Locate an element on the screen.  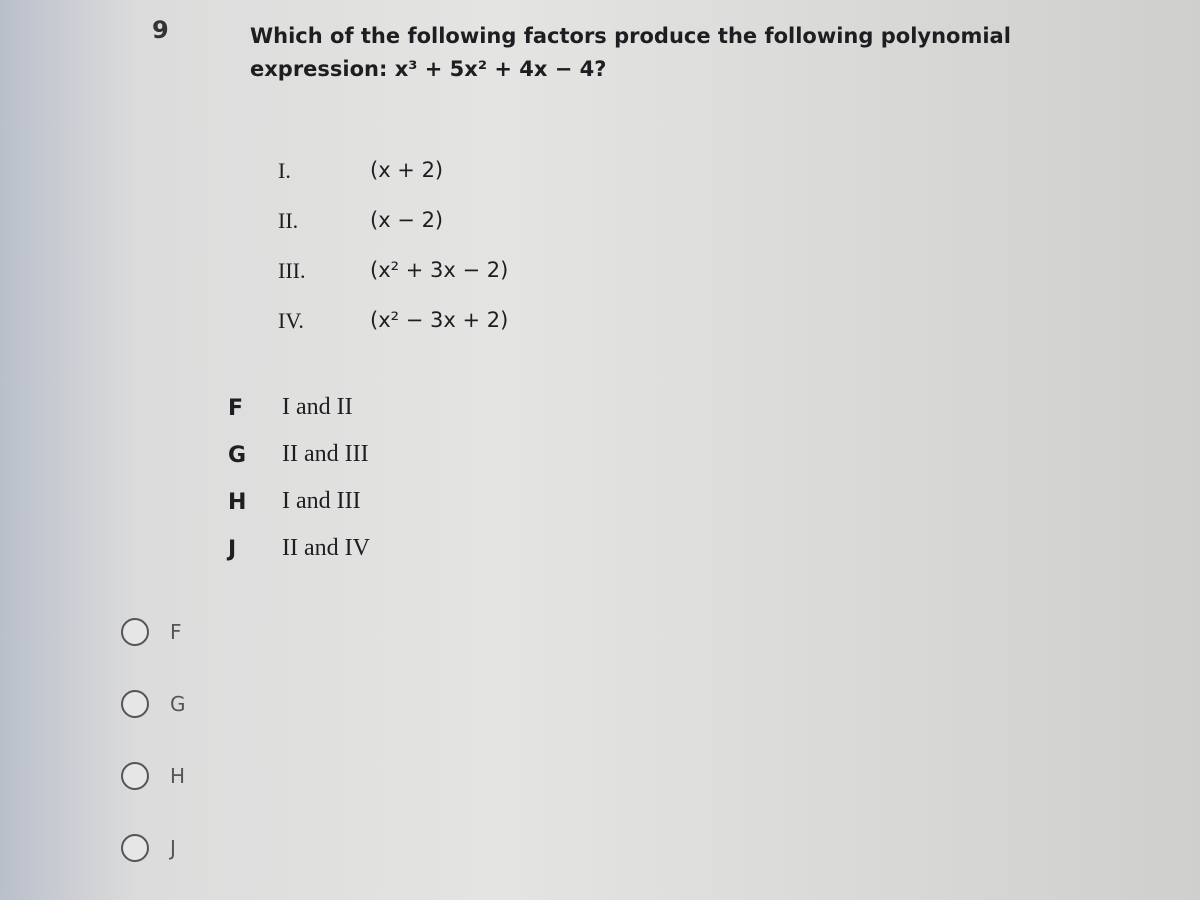
factor-numeral: III. is located at coordinates (292, 270).